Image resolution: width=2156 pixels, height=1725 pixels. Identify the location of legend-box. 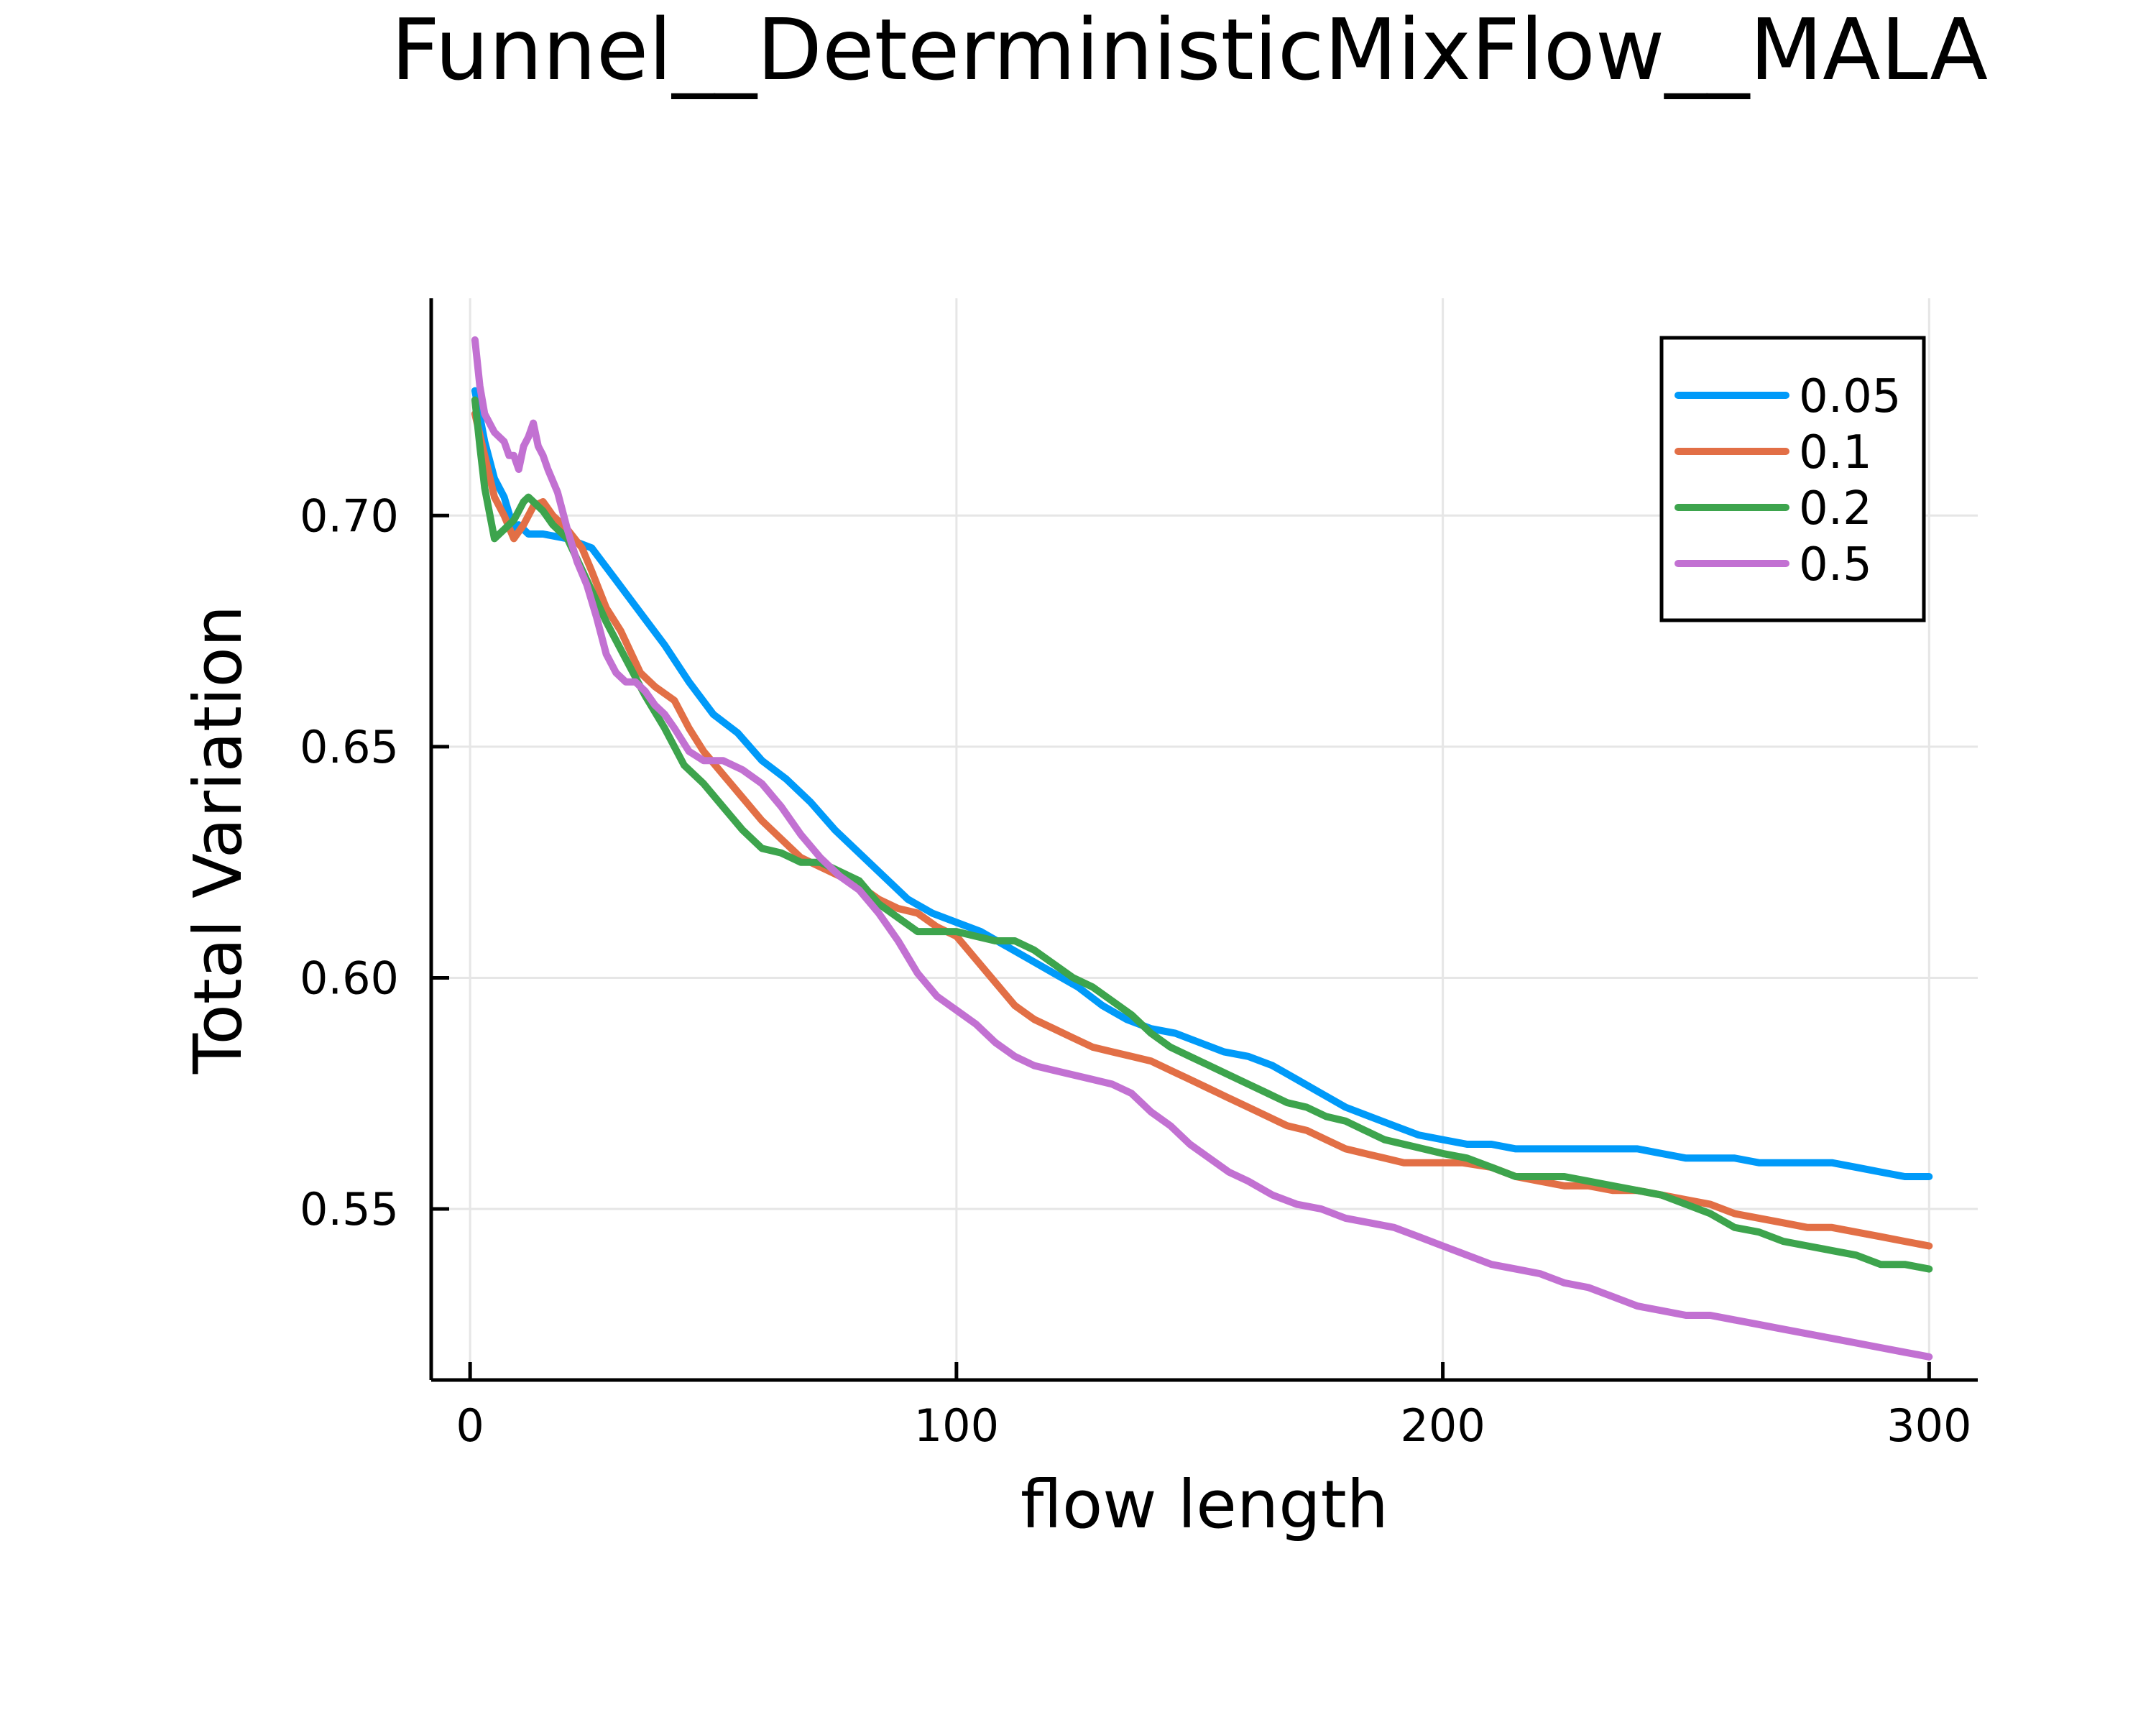
(1792, 479).